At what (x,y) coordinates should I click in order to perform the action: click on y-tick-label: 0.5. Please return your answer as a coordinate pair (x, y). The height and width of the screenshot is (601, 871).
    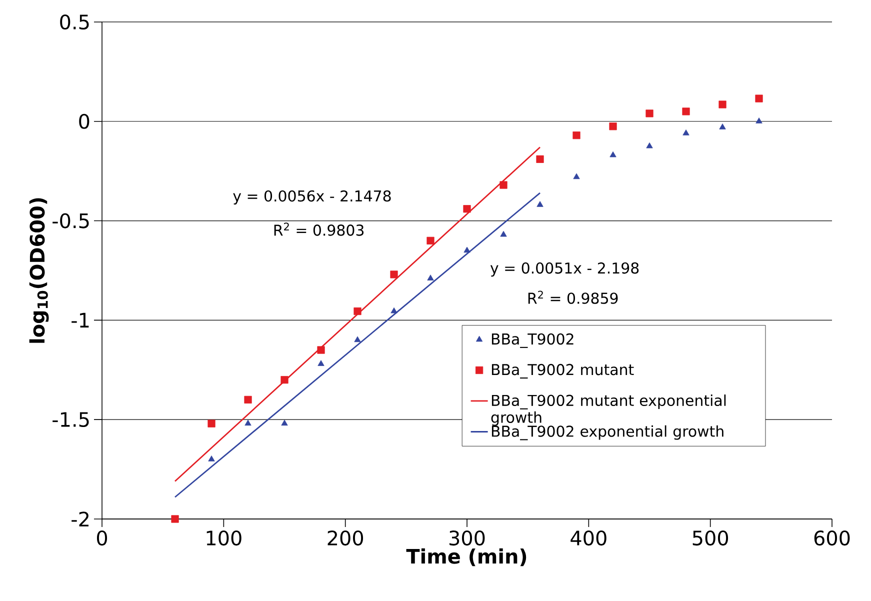
    Looking at the image, I should click on (74, 22).